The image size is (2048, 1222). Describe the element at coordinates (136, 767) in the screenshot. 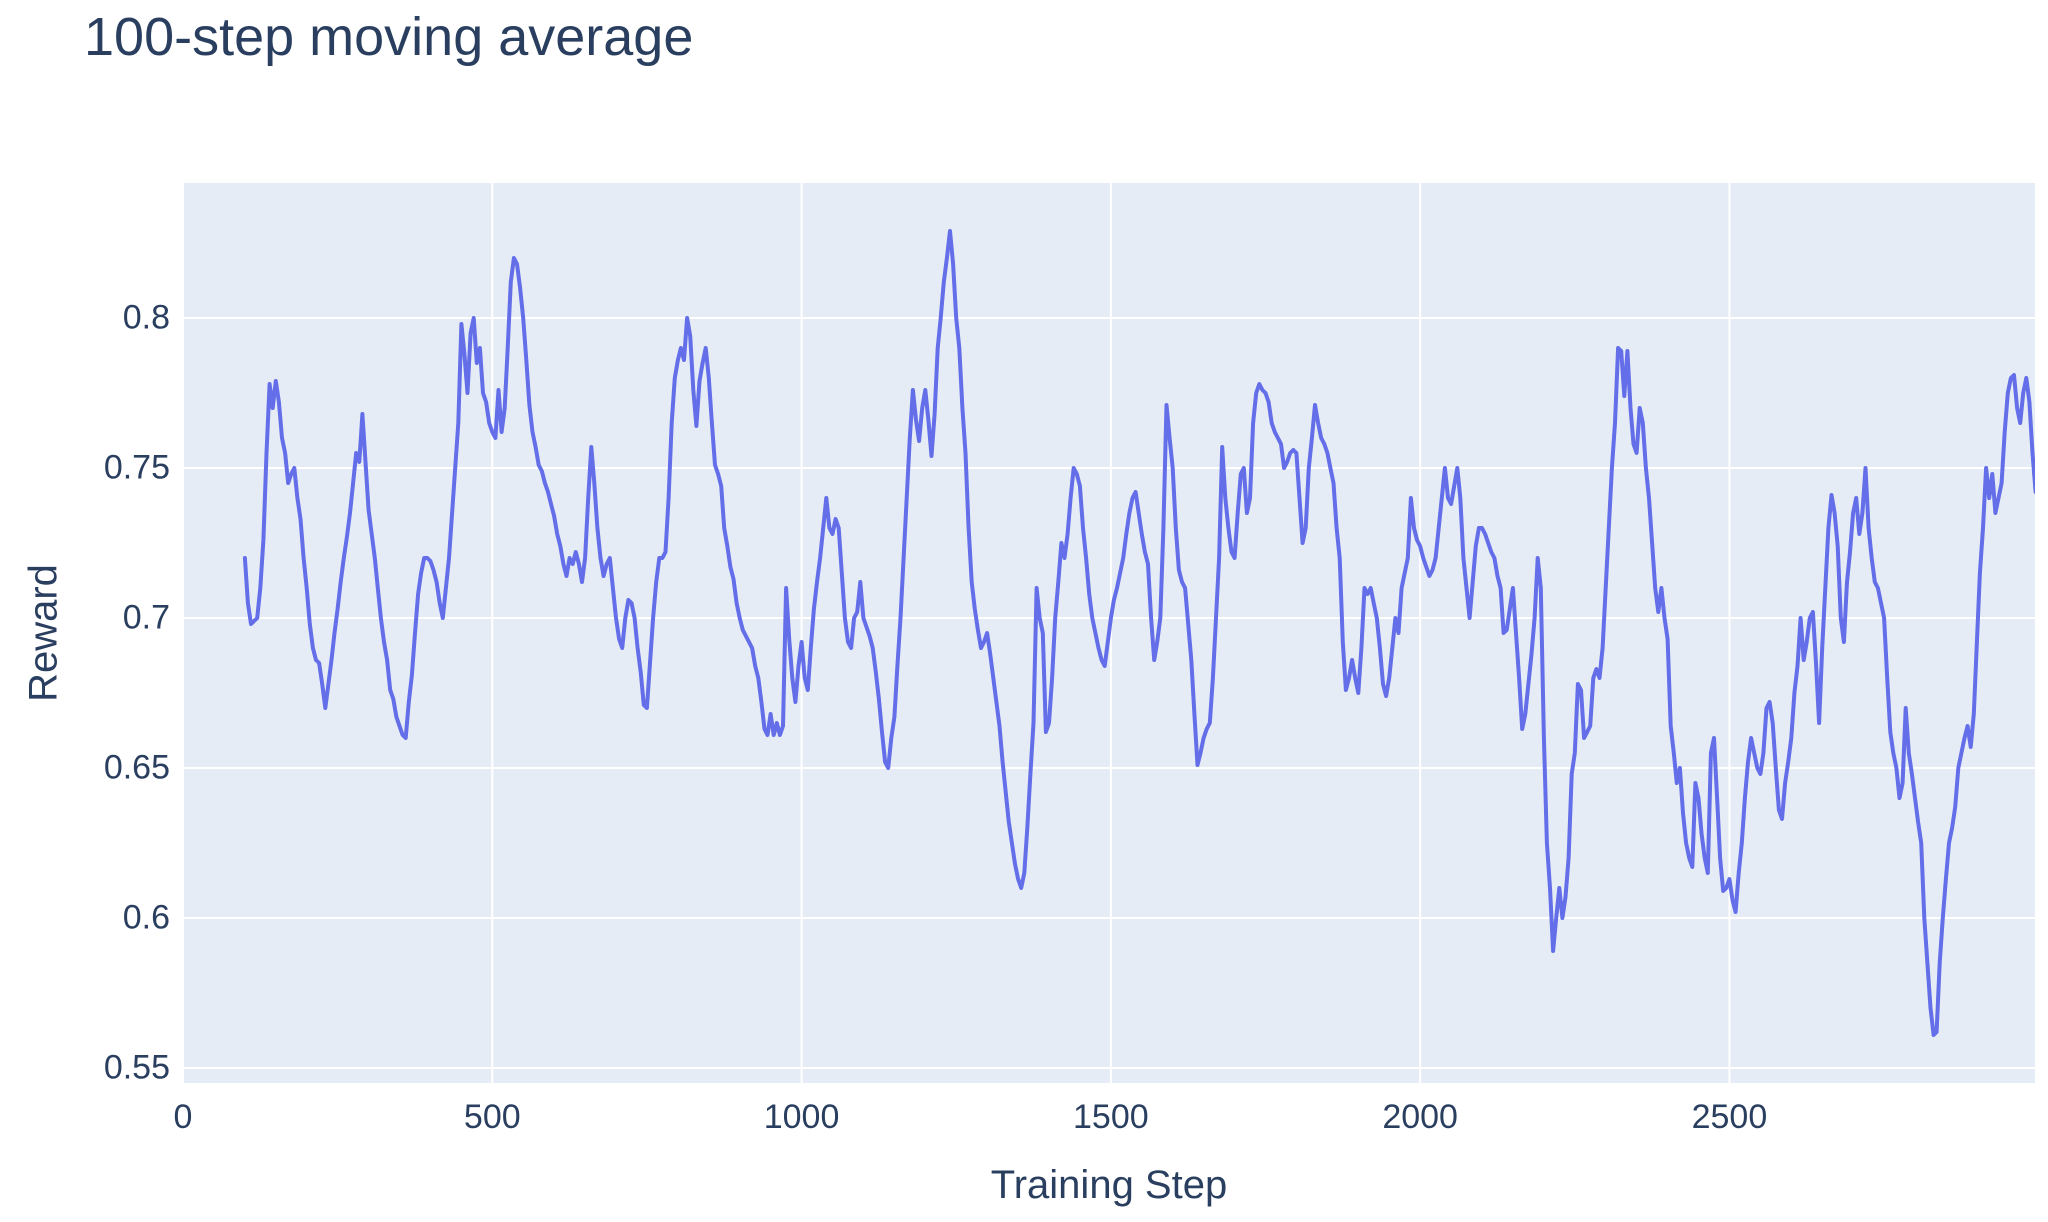

I see `y-tick-label: 0.65` at that location.